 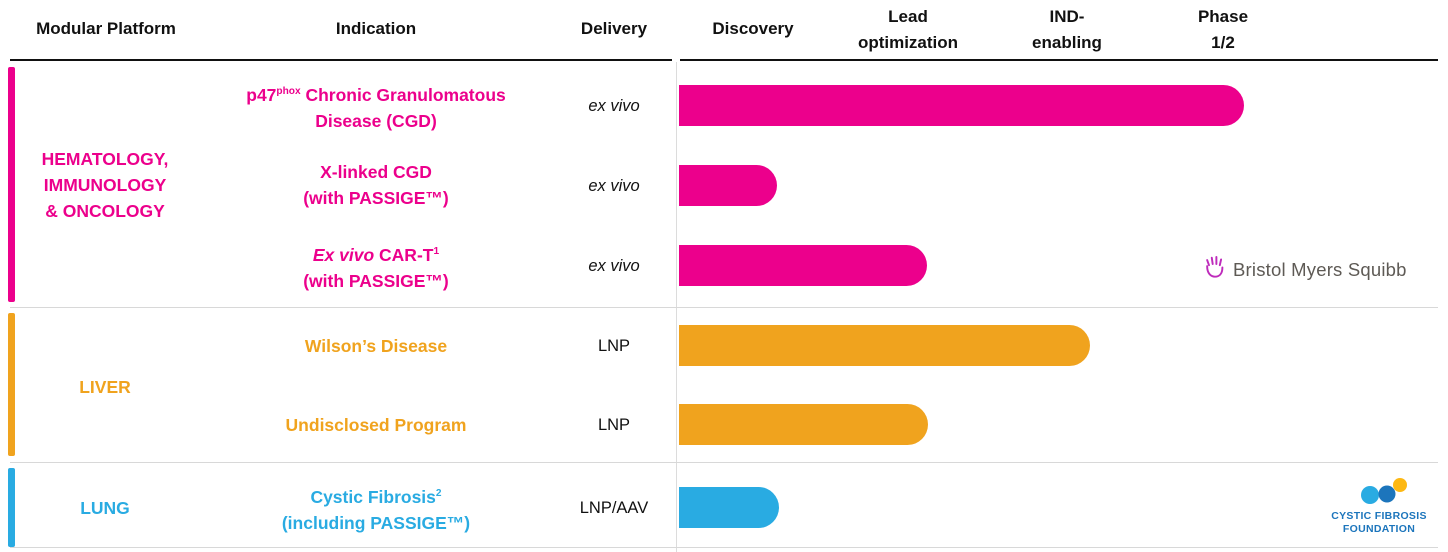 What do you see at coordinates (803, 424) in the screenshot?
I see `pipeline-bar-undisclosed-program` at bounding box center [803, 424].